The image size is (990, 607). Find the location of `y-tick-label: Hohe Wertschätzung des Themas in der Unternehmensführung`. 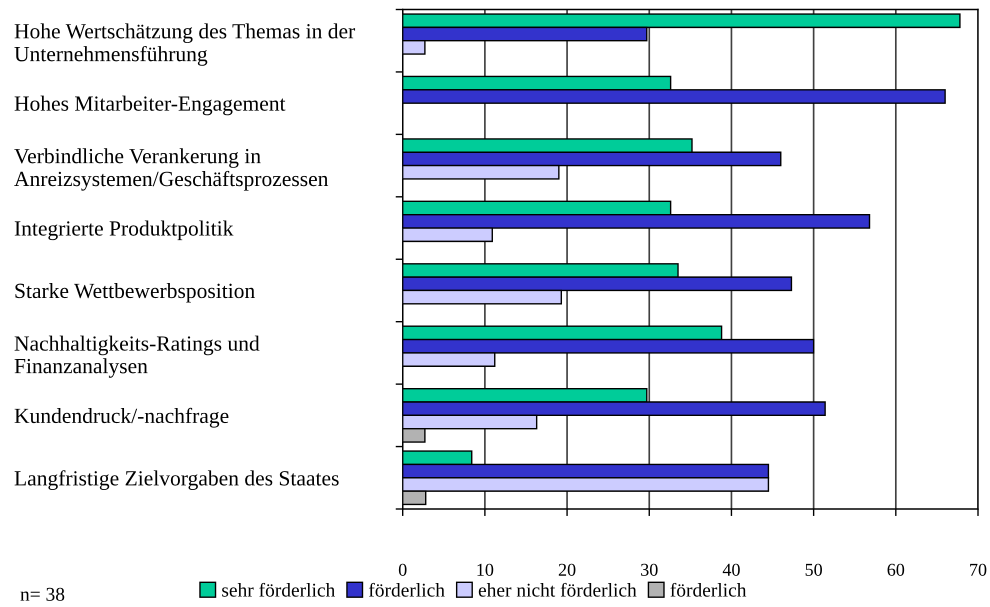

y-tick-label: Hohe Wertschätzung des Themas in der Unternehmensführung is located at coordinates (185, 44).